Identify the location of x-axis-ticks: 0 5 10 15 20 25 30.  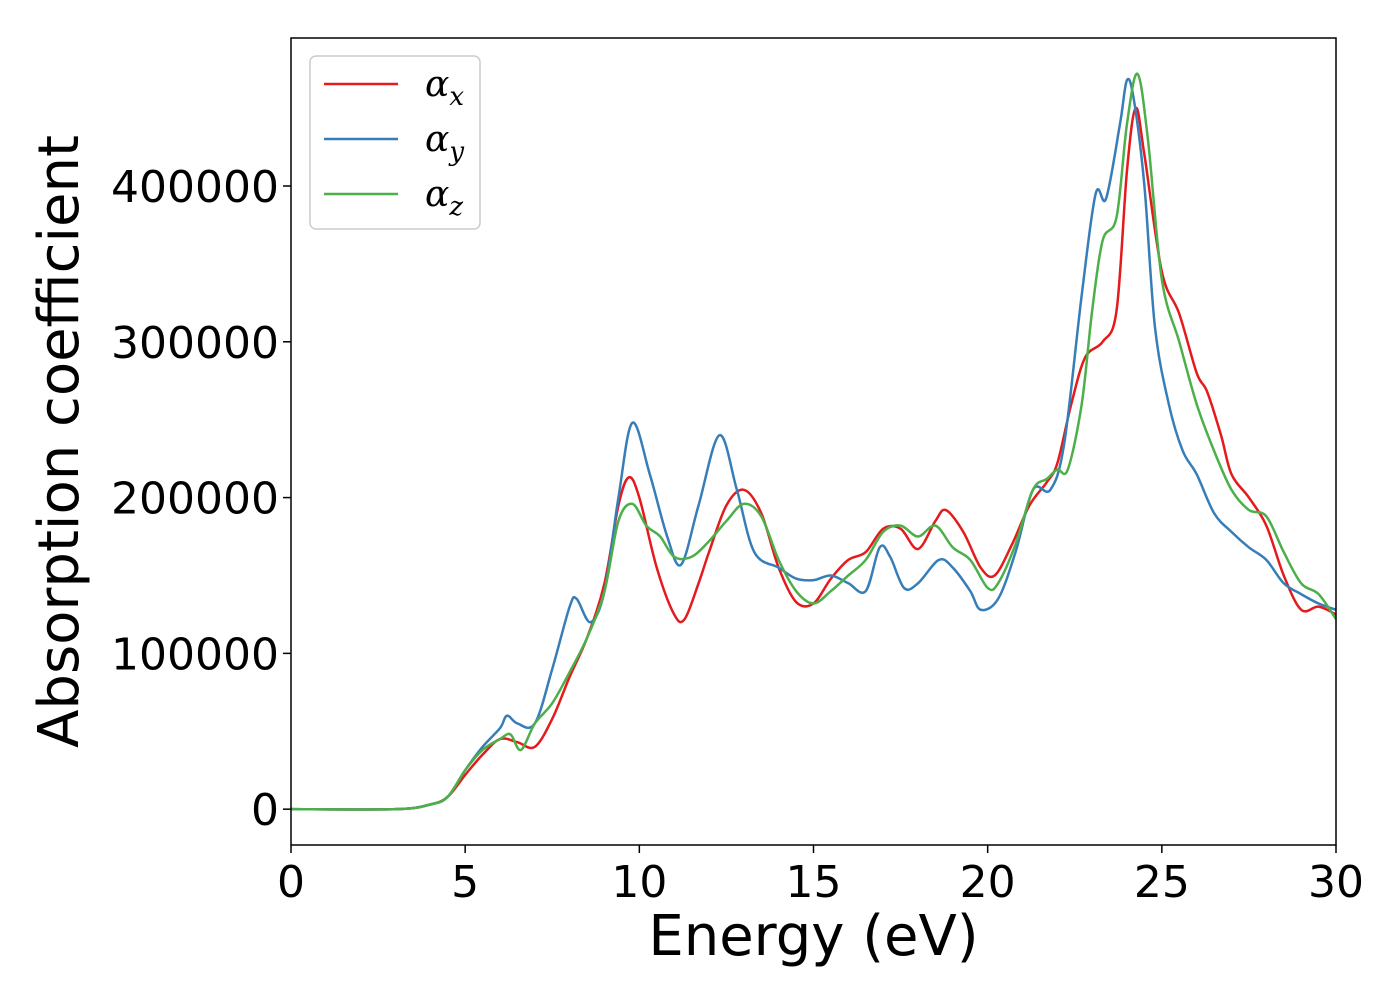
(820, 876).